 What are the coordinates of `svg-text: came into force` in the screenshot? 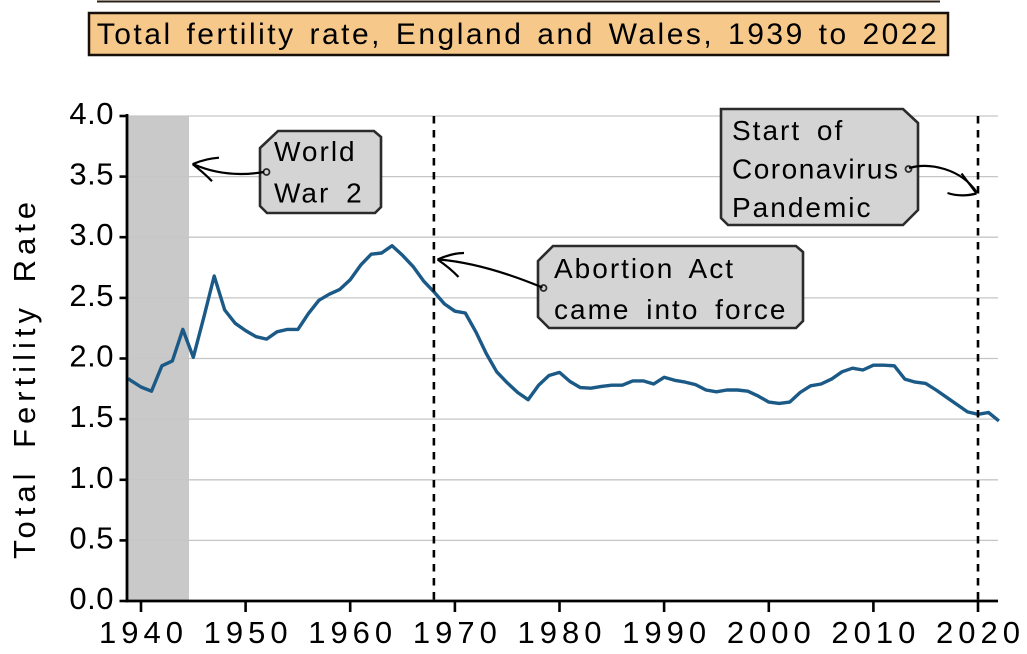 It's located at (670, 309).